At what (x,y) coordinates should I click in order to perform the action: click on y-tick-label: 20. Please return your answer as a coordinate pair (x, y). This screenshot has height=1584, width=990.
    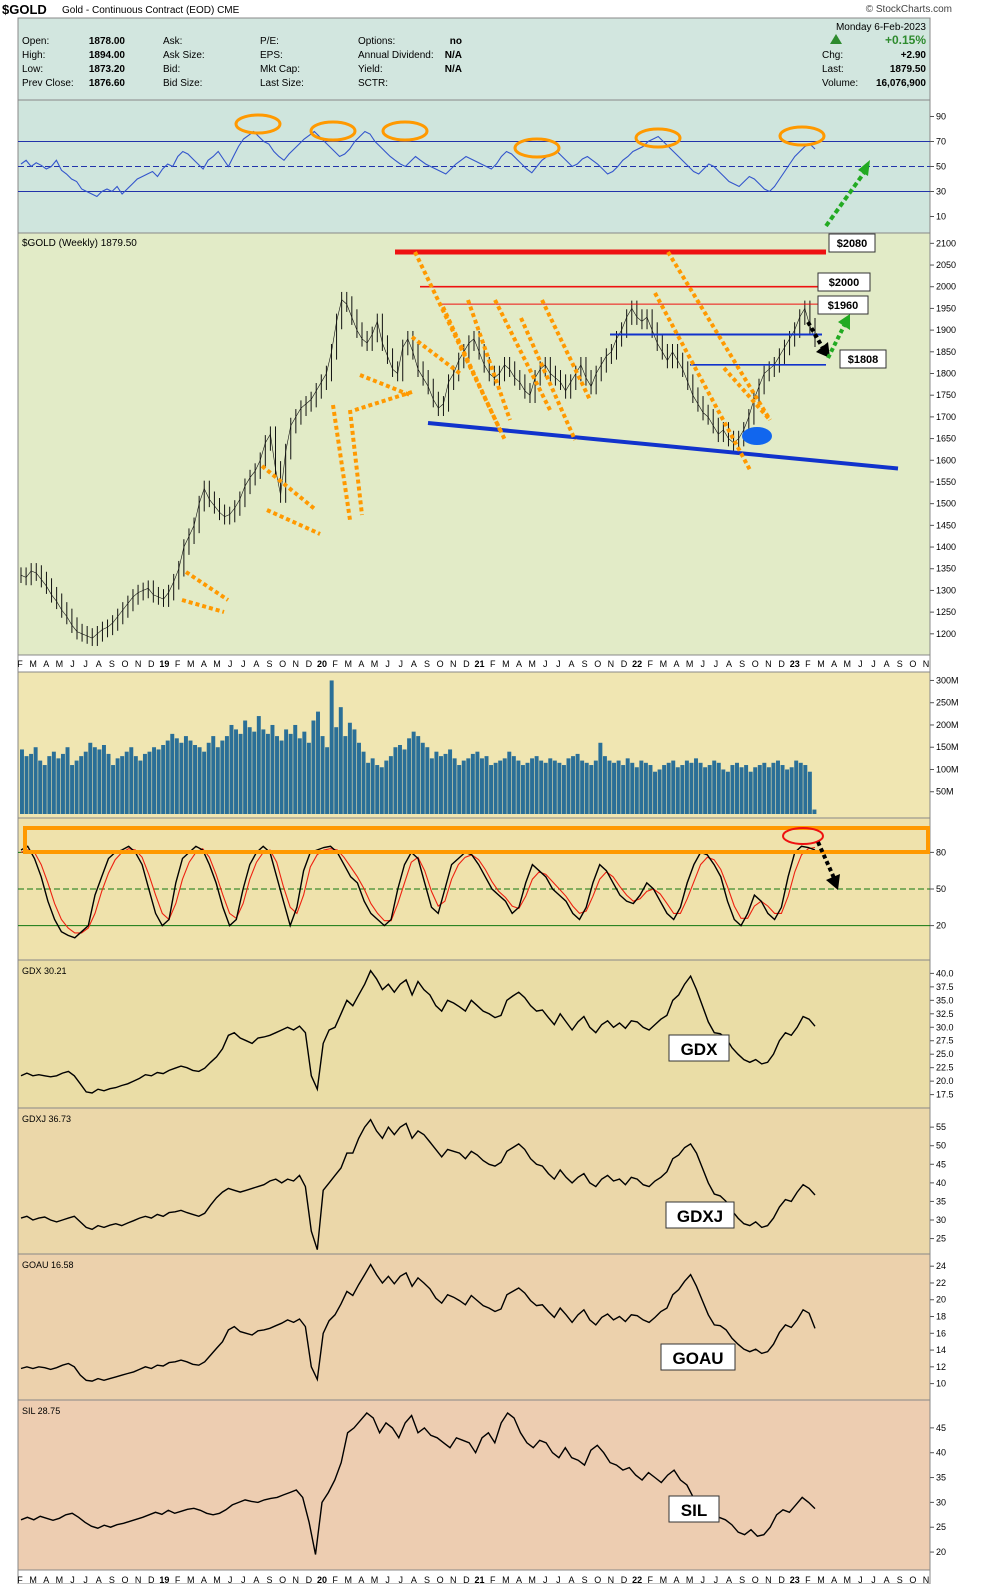
    Looking at the image, I should click on (941, 926).